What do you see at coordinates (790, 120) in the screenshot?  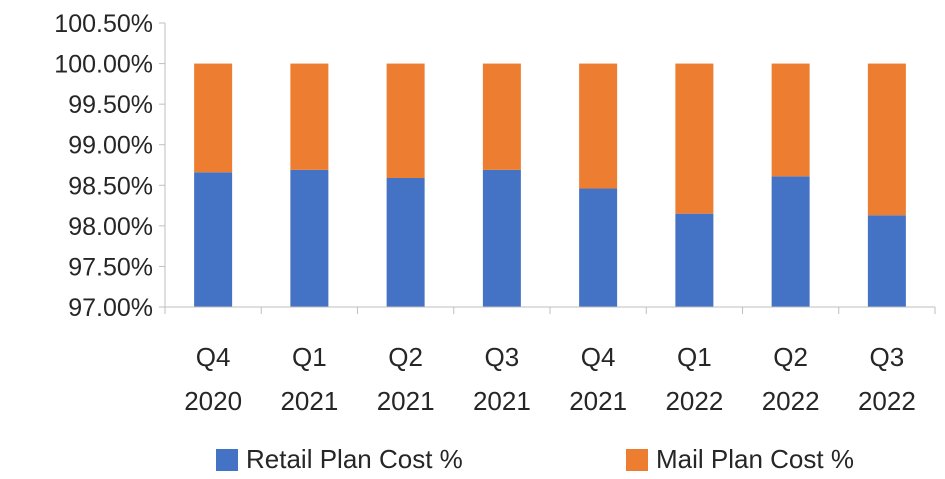 I see `bar-mail-q2-2022` at bounding box center [790, 120].